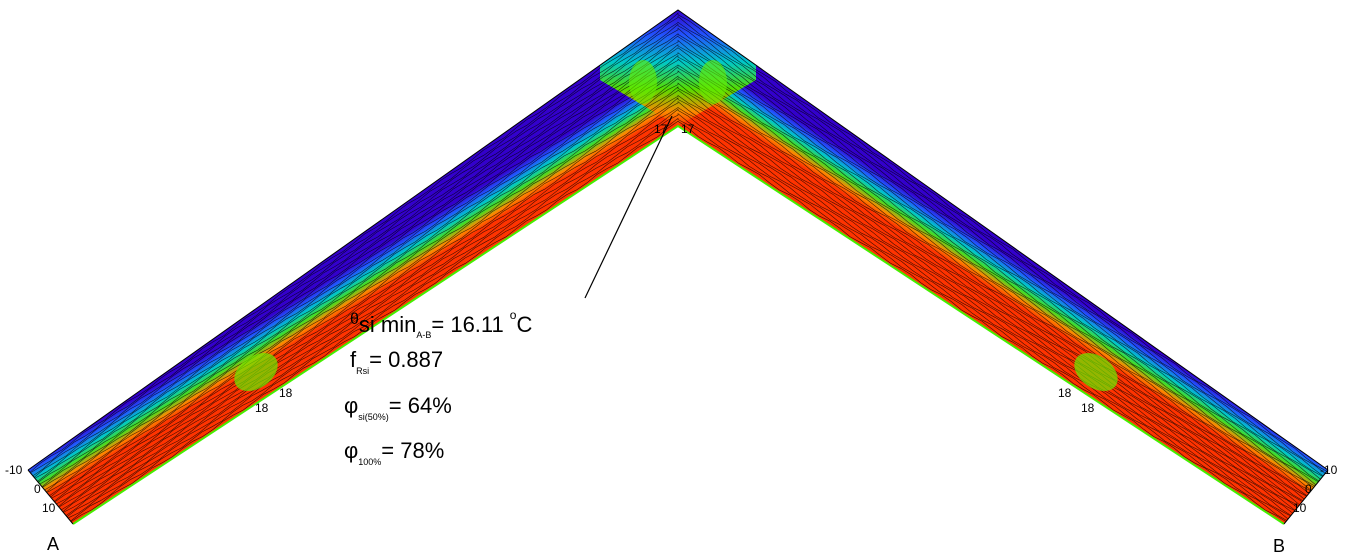 Image resolution: width=1359 pixels, height=557 pixels. What do you see at coordinates (524, 324) in the screenshot?
I see `theta-unit: C` at bounding box center [524, 324].